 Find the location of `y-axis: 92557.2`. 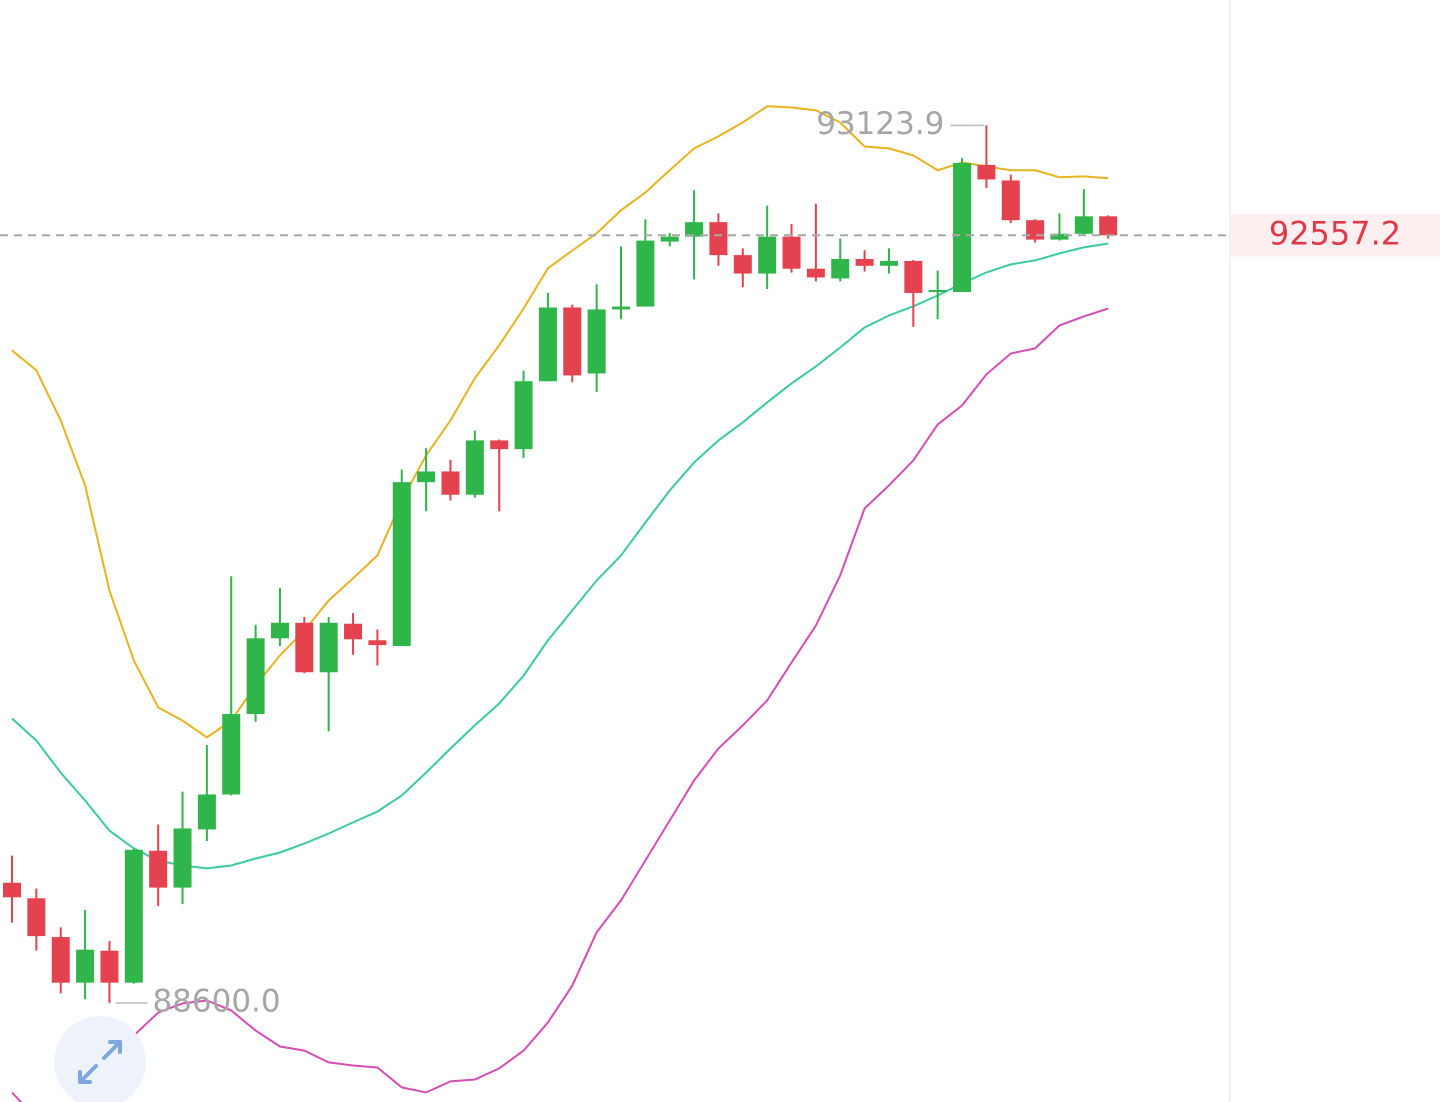

y-axis: 92557.2 is located at coordinates (1335, 235).